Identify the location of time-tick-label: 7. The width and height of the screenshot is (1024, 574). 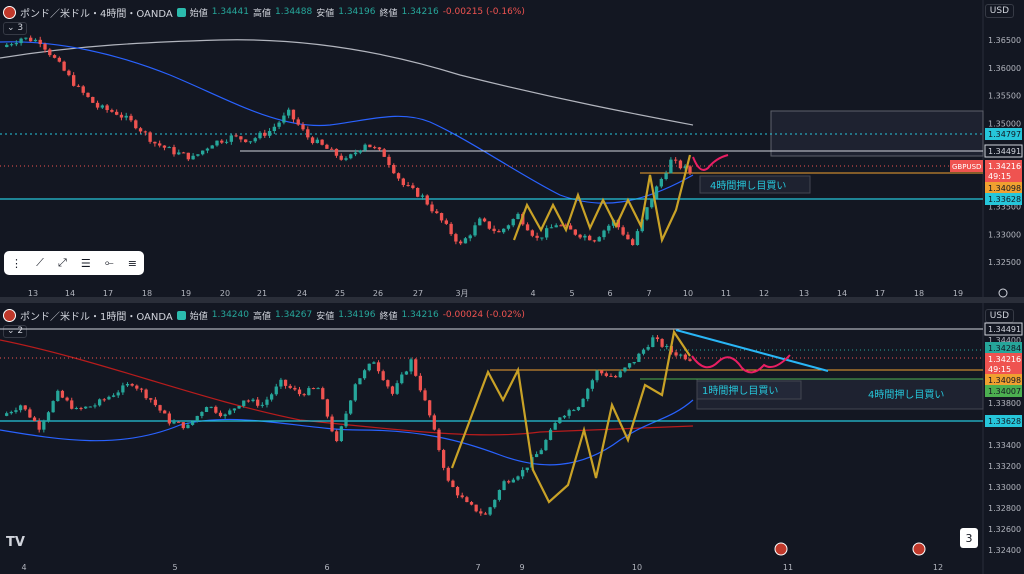
(477, 567).